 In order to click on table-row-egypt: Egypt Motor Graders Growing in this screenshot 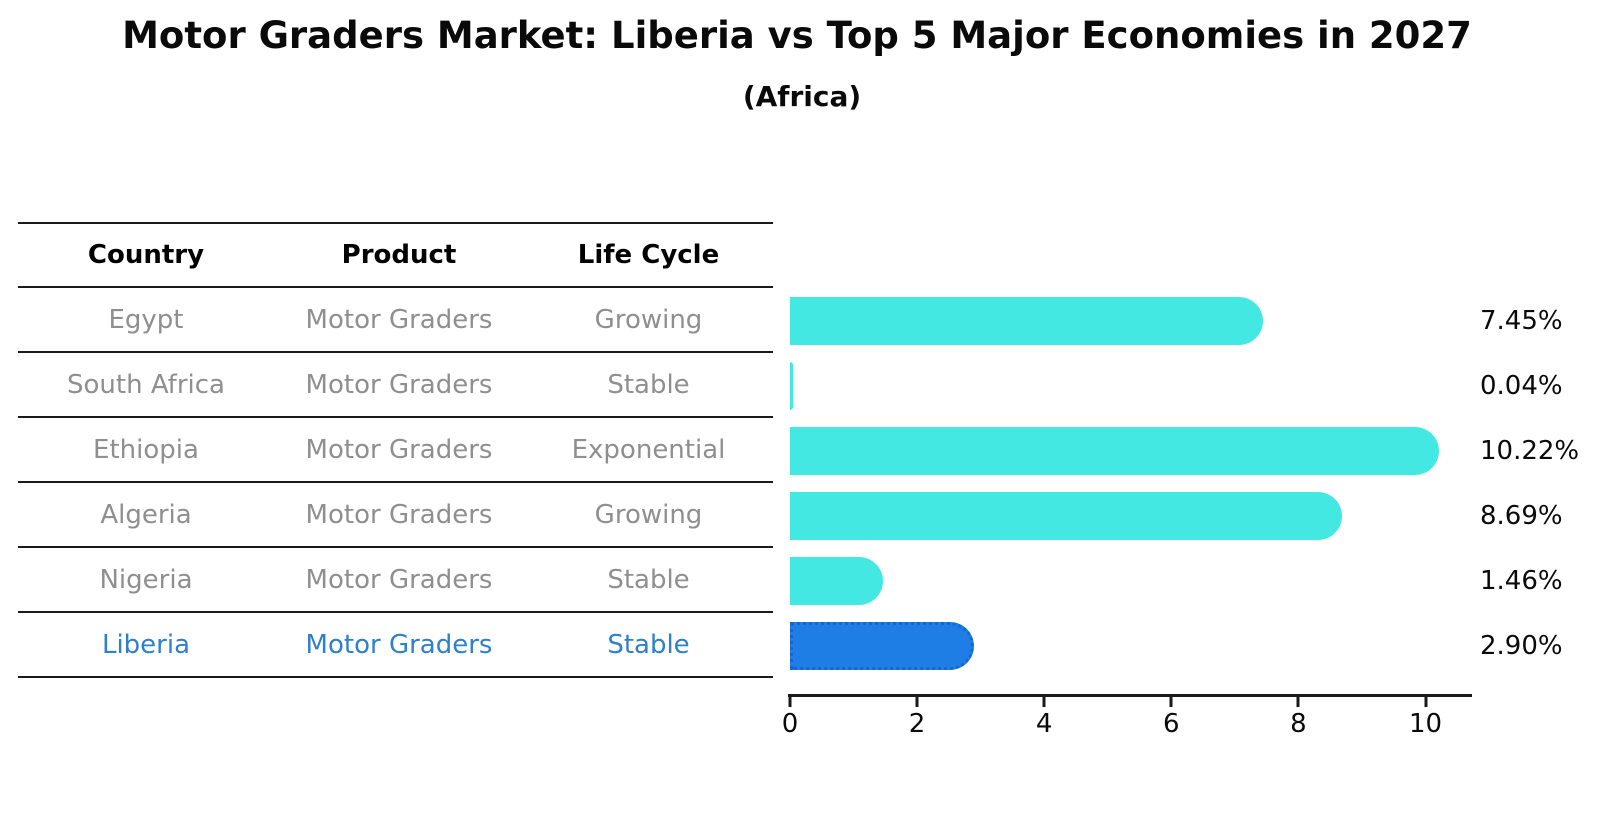, I will do `click(395, 320)`.